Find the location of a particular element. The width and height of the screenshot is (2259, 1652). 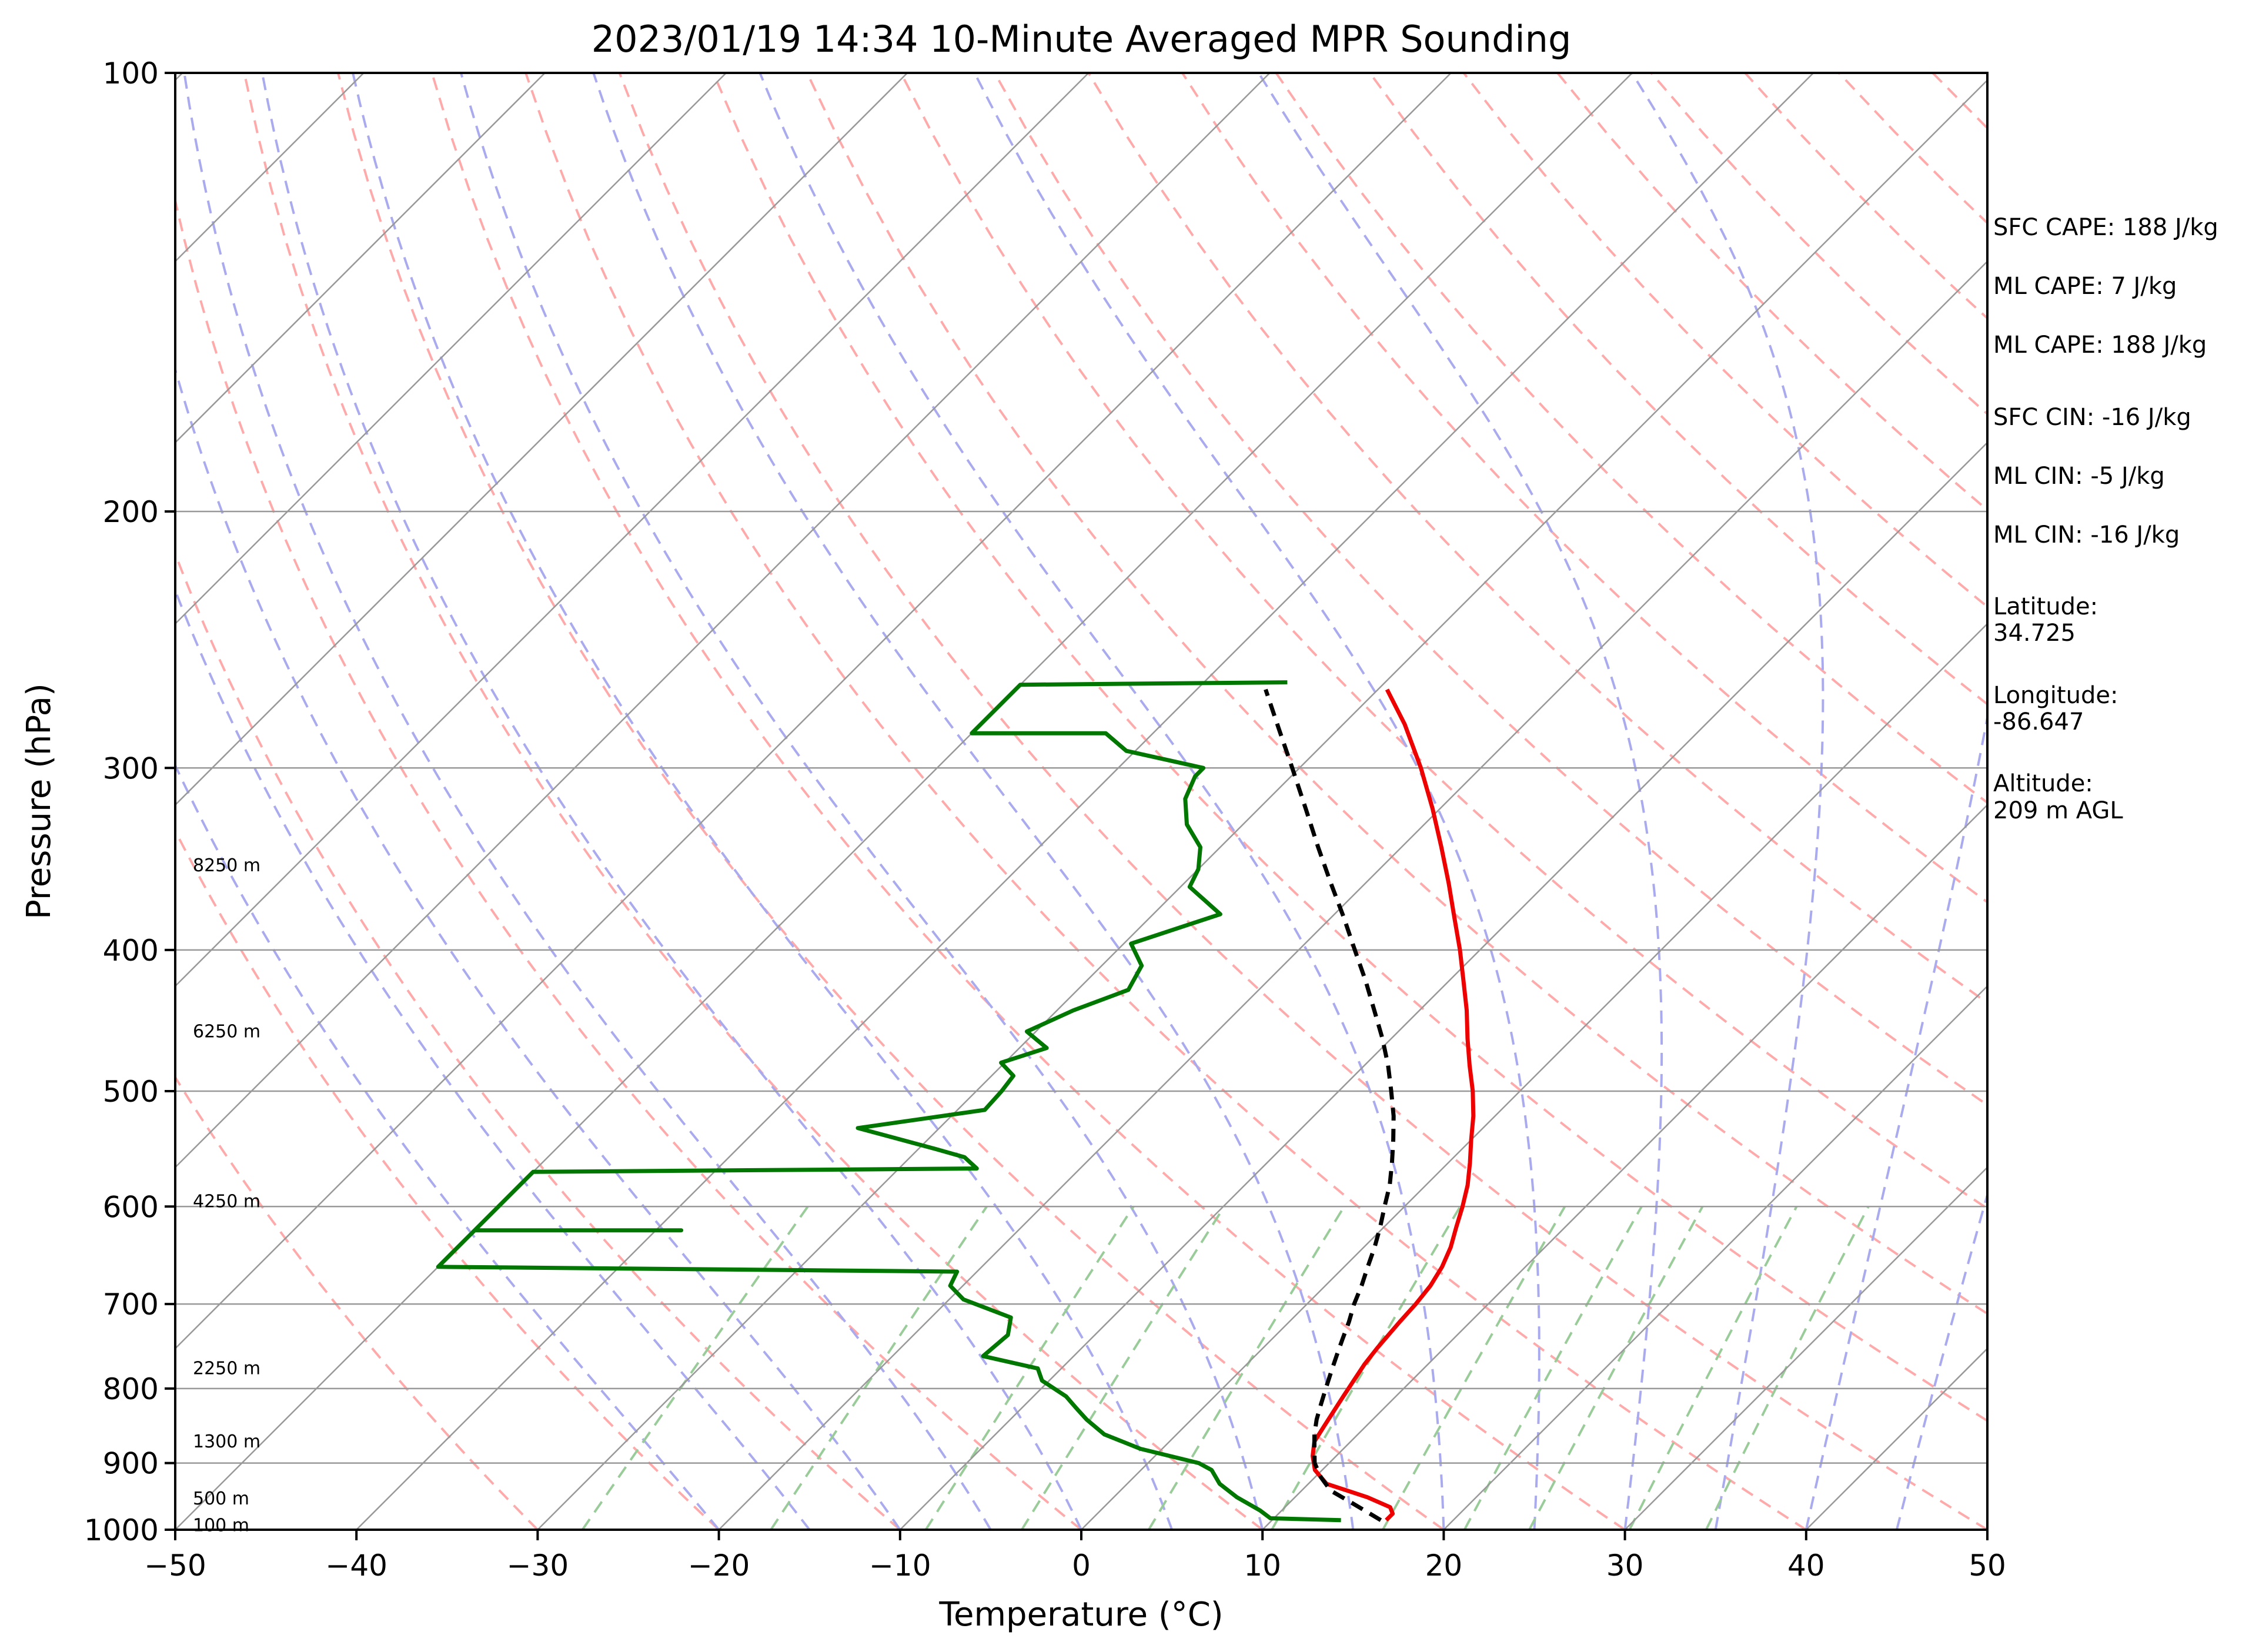

height-label: 500 m is located at coordinates (221, 1499).